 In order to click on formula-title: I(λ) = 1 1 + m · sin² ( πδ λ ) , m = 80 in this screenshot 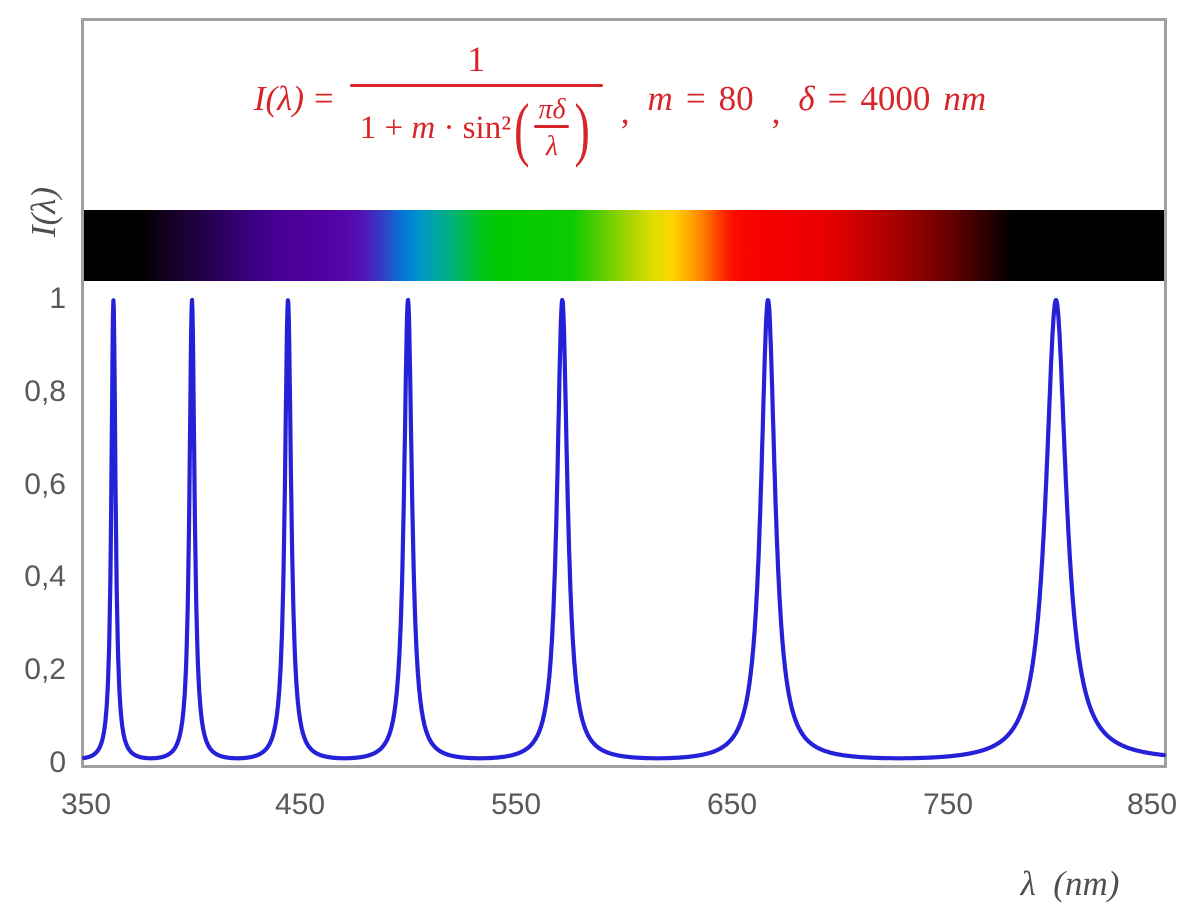, I will do `click(624, 99)`.